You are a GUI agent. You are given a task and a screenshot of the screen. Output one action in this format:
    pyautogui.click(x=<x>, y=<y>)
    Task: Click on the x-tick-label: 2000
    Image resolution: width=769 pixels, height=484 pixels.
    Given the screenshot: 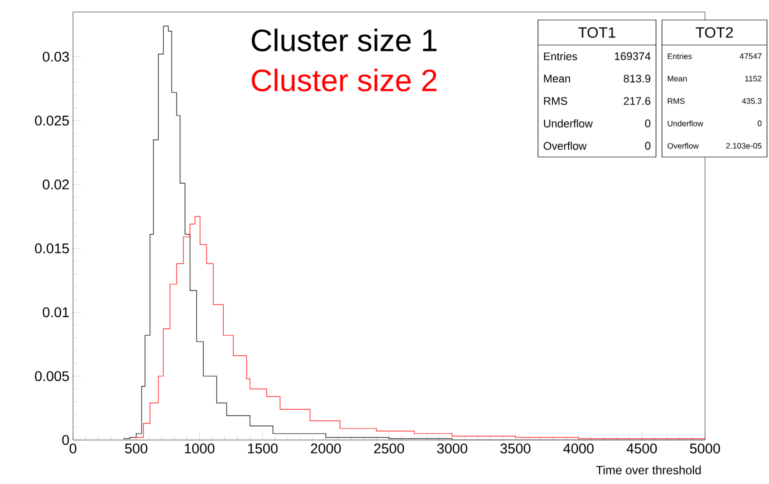 What is the action you would take?
    pyautogui.click(x=325, y=449)
    